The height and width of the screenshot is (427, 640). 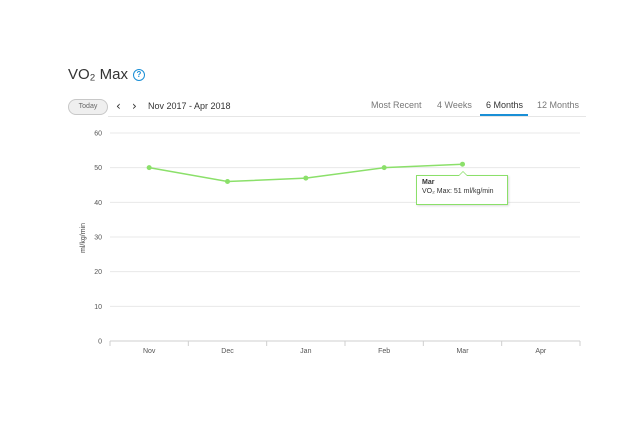 I want to click on data-tooltip: Mar VO₂ Max: 51 ml/kg/min, so click(x=462, y=188).